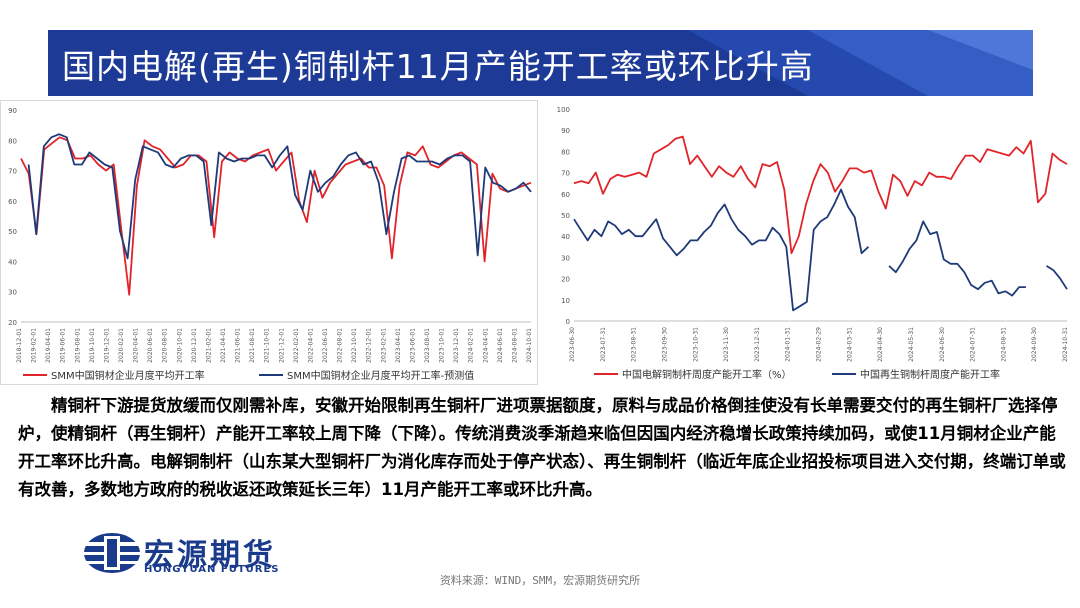 The width and height of the screenshot is (1080, 608). Describe the element at coordinates (380, 375) in the screenshot. I see `left-legend-label-2: SMM中国铜材企业月度平均开工率-预测值` at that location.